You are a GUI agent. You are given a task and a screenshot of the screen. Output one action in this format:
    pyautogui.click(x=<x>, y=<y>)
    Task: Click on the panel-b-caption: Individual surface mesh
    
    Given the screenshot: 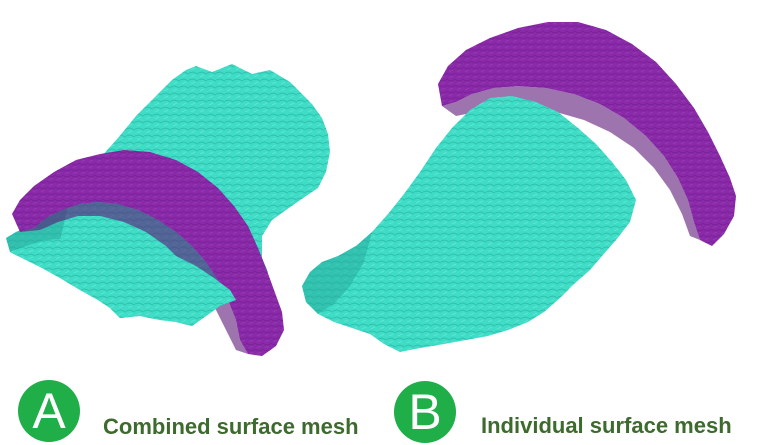 What is the action you would take?
    pyautogui.click(x=606, y=426)
    